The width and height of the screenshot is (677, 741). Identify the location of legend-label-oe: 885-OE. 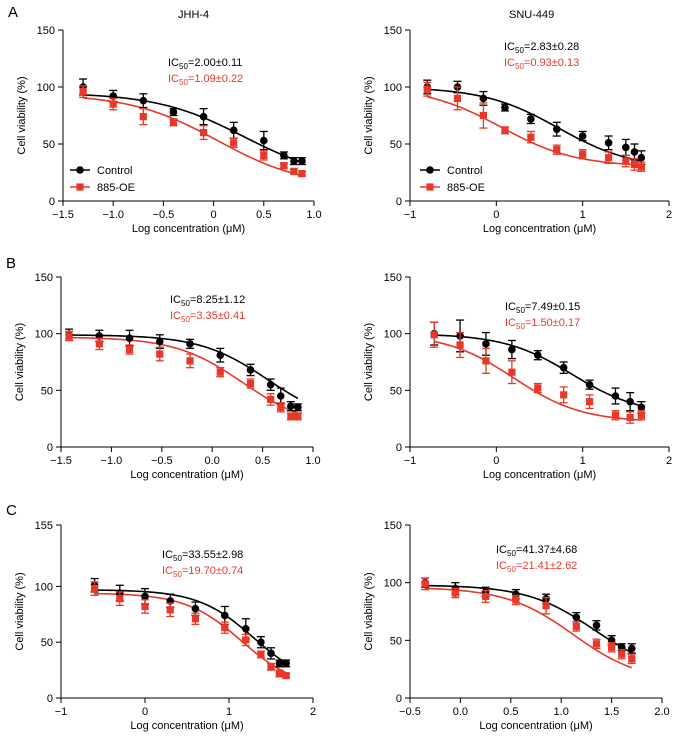
(116, 188).